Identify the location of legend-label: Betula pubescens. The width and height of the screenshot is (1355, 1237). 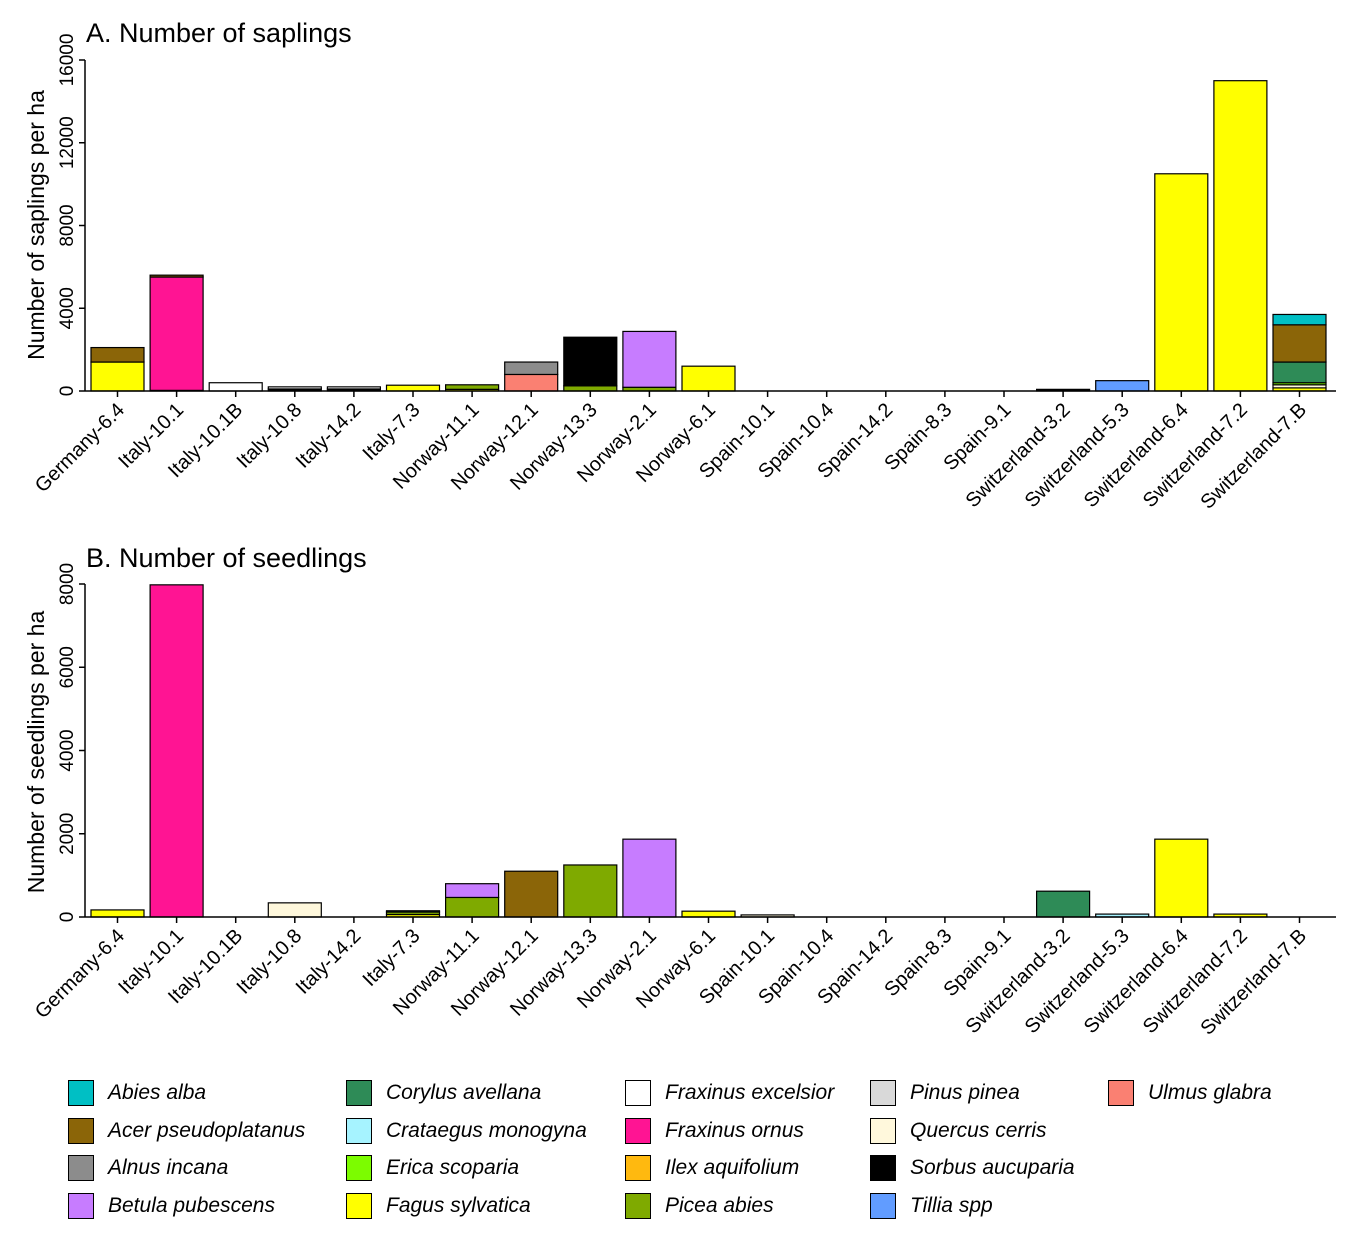
(191, 1205).